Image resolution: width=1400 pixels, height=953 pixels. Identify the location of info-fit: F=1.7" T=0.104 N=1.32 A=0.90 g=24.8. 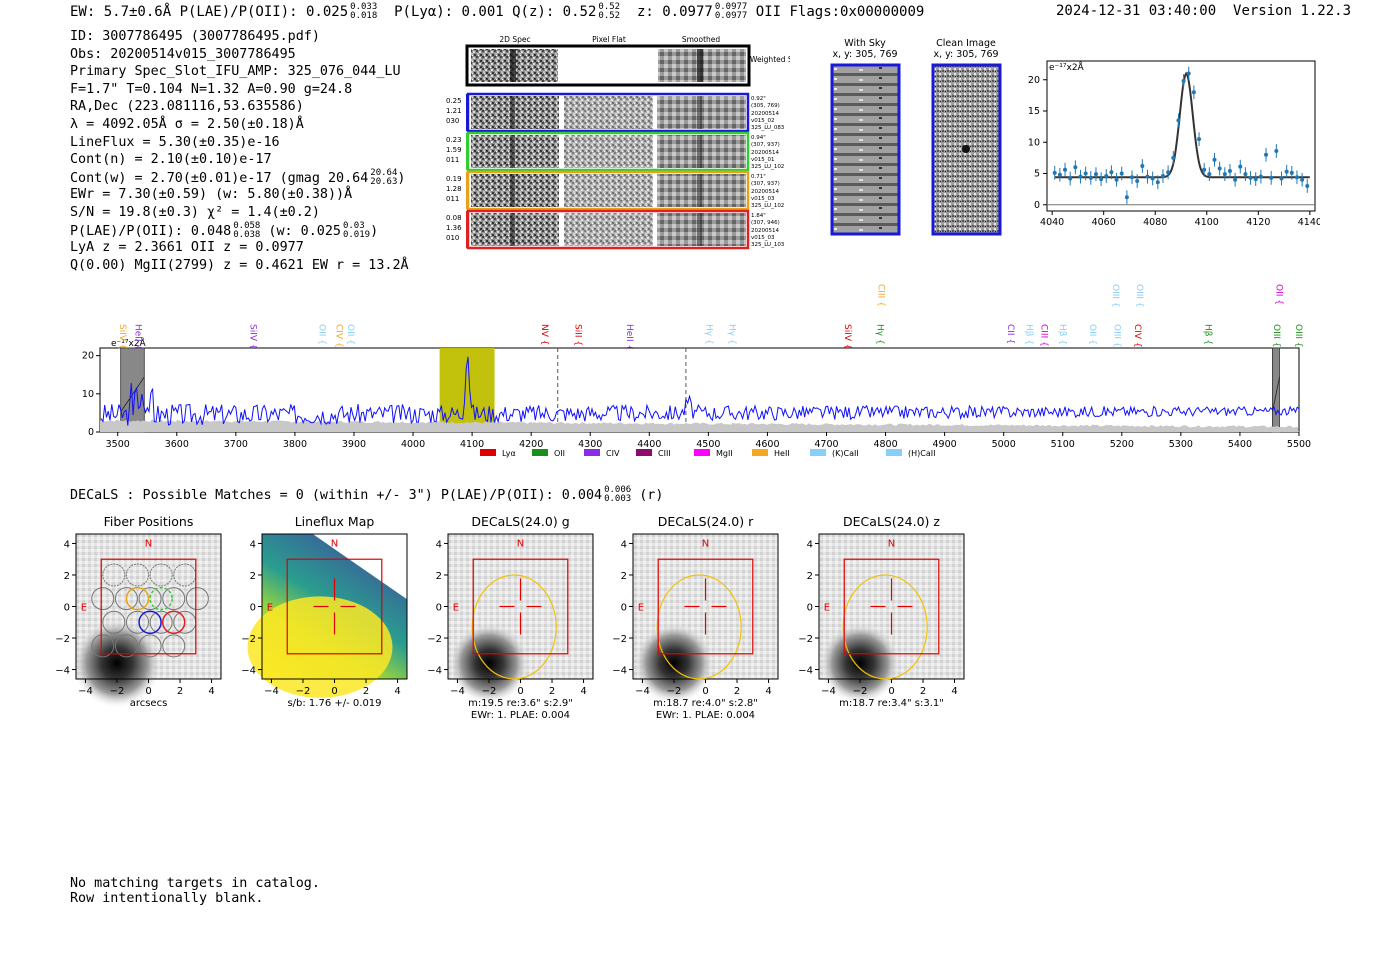
(211, 89).